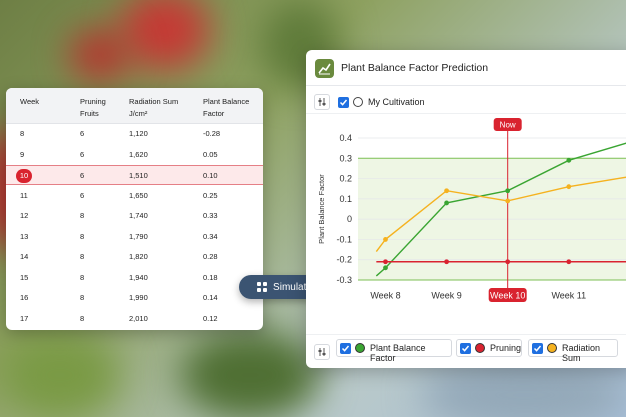  I want to click on table-row: 14 8 1,820 0.28, so click(134, 257).